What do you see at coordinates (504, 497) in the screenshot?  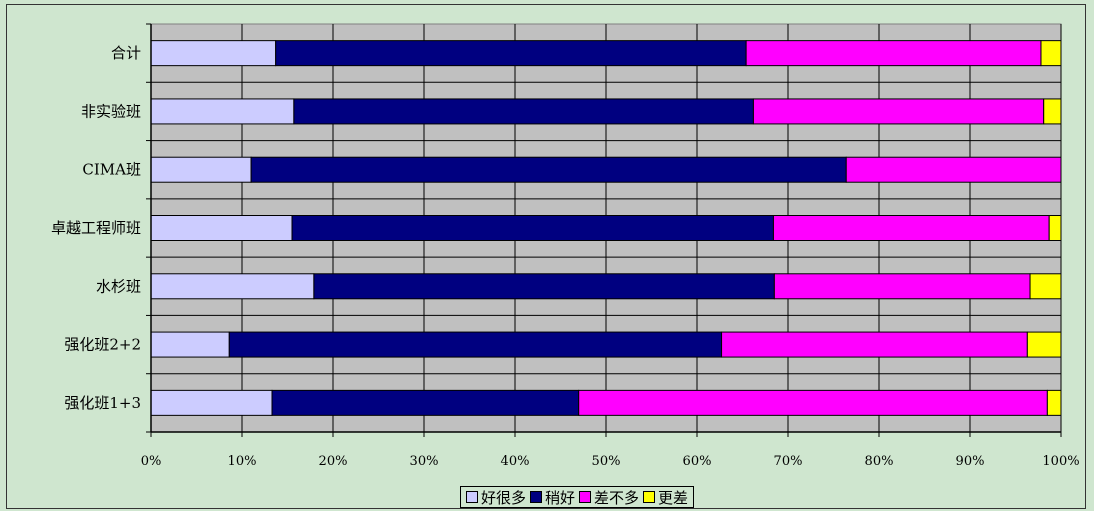 I see `legend-label: 好很多` at bounding box center [504, 497].